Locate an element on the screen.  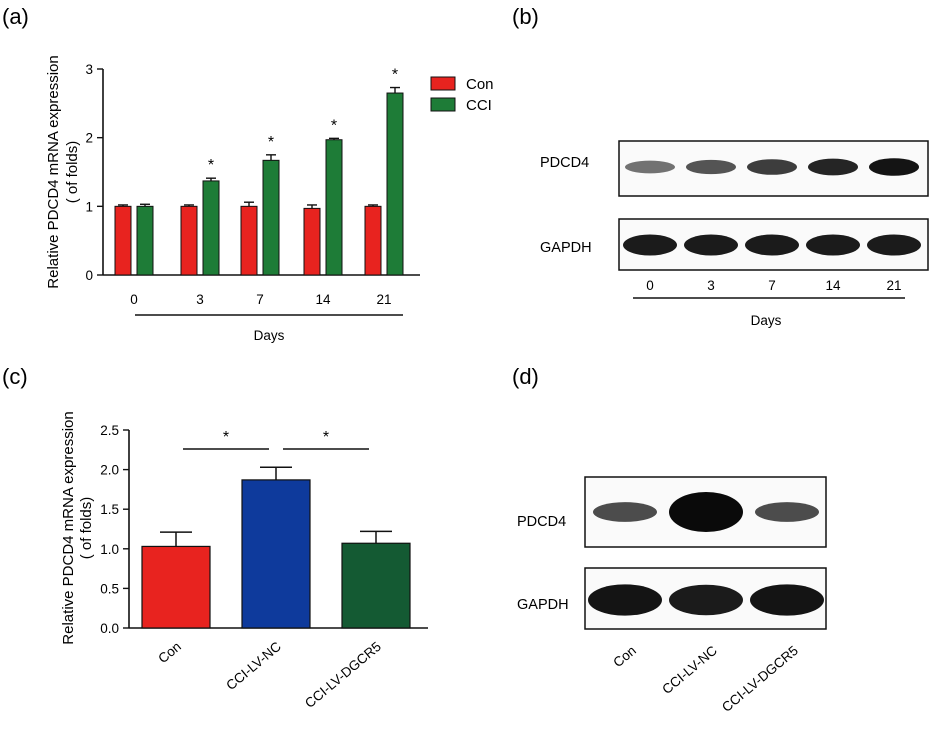
blot-d-row-pdcd4: PDCD4 is located at coordinates (541, 522).